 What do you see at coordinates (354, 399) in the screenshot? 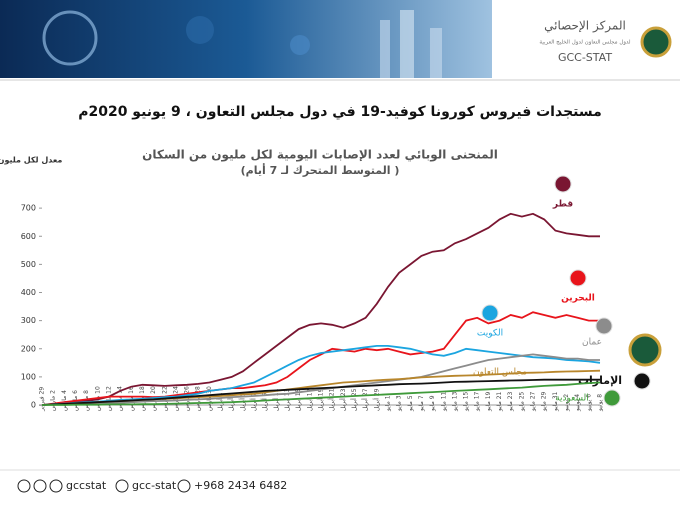
I see `x-tick-label: 25 أبريل` at bounding box center [354, 399].